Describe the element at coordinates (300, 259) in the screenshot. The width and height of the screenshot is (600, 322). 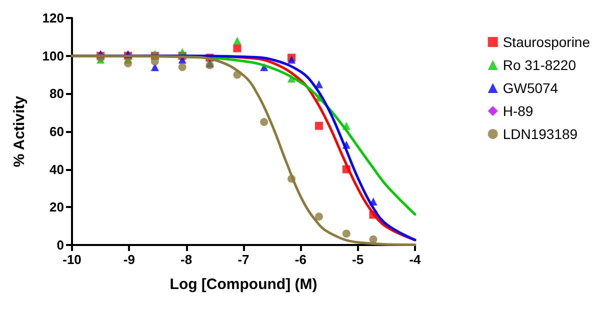
I see `x-tick-label: -6` at that location.